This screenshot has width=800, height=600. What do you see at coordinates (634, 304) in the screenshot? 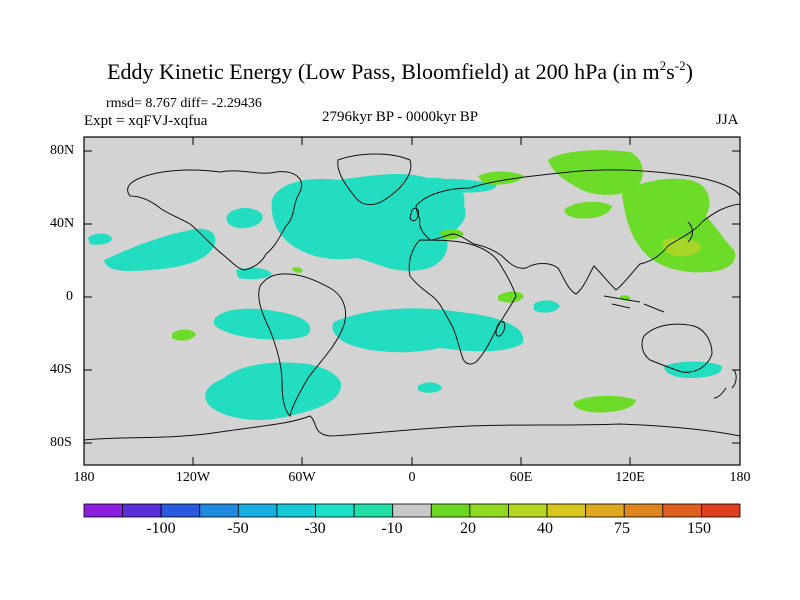
I see `indonesia-coast` at bounding box center [634, 304].